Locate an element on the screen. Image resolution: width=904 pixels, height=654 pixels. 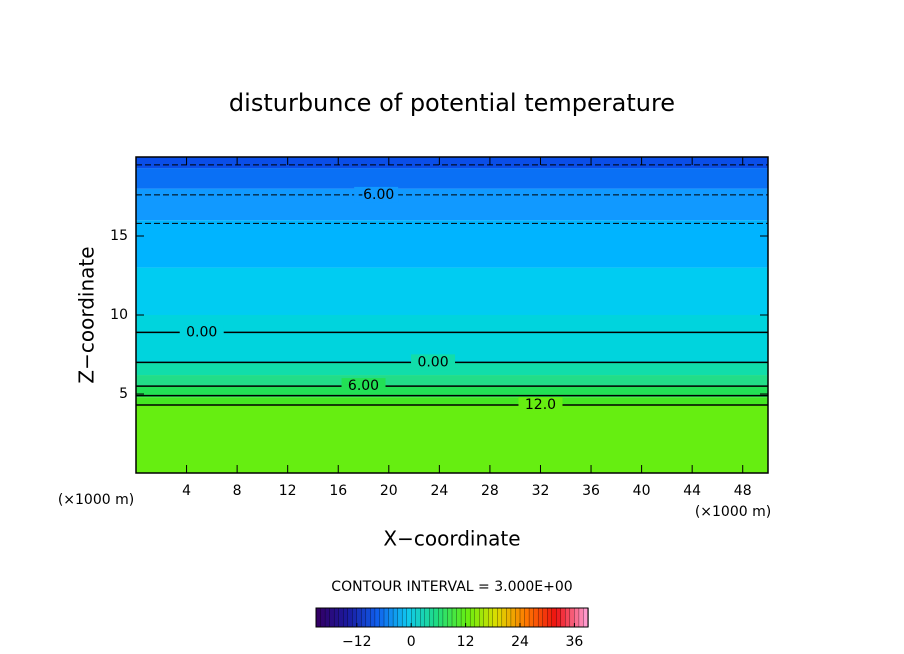
x-tick-label: 12 is located at coordinates (288, 491).